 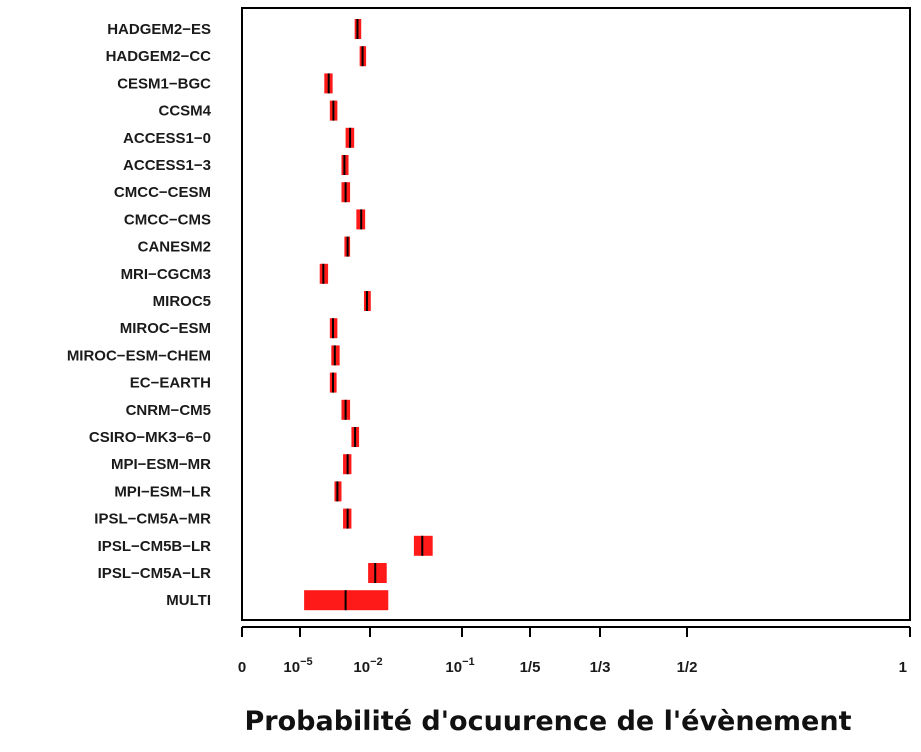 I want to click on model-label: MPI−ESM−LR, so click(x=162, y=491).